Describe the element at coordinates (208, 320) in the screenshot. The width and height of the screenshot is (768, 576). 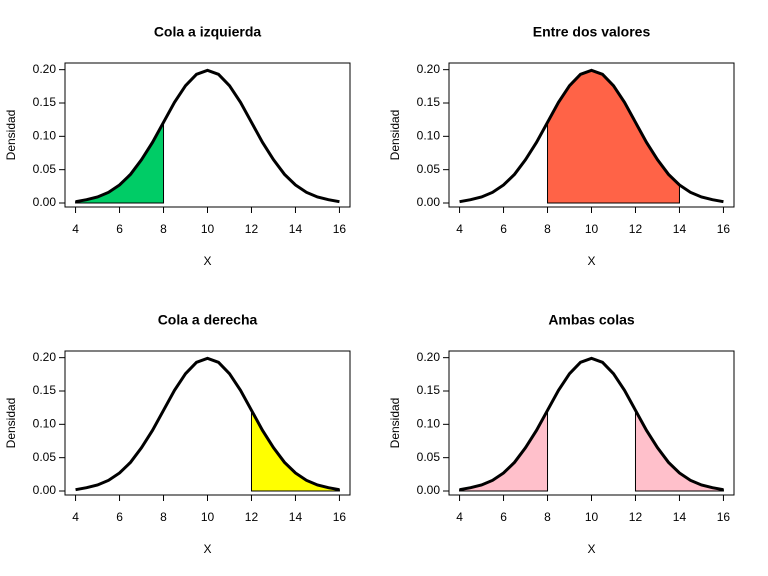
I see `chart-title: Cola a derecha` at that location.